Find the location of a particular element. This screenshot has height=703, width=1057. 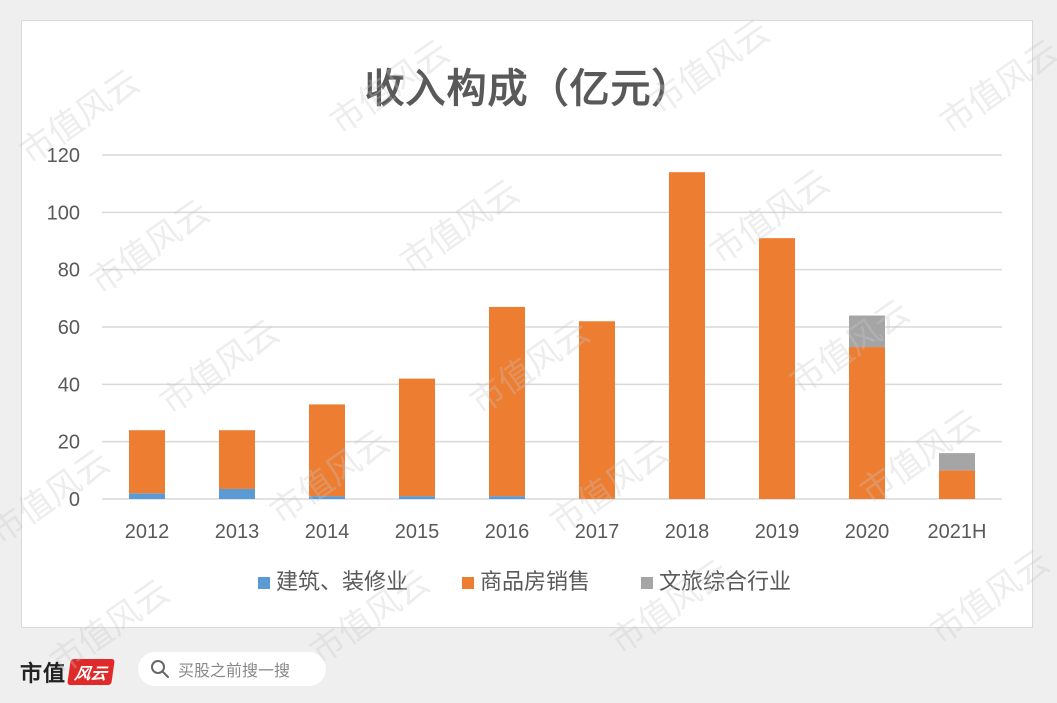

search-placeholder: 买股之前搜一搜 is located at coordinates (234, 670).